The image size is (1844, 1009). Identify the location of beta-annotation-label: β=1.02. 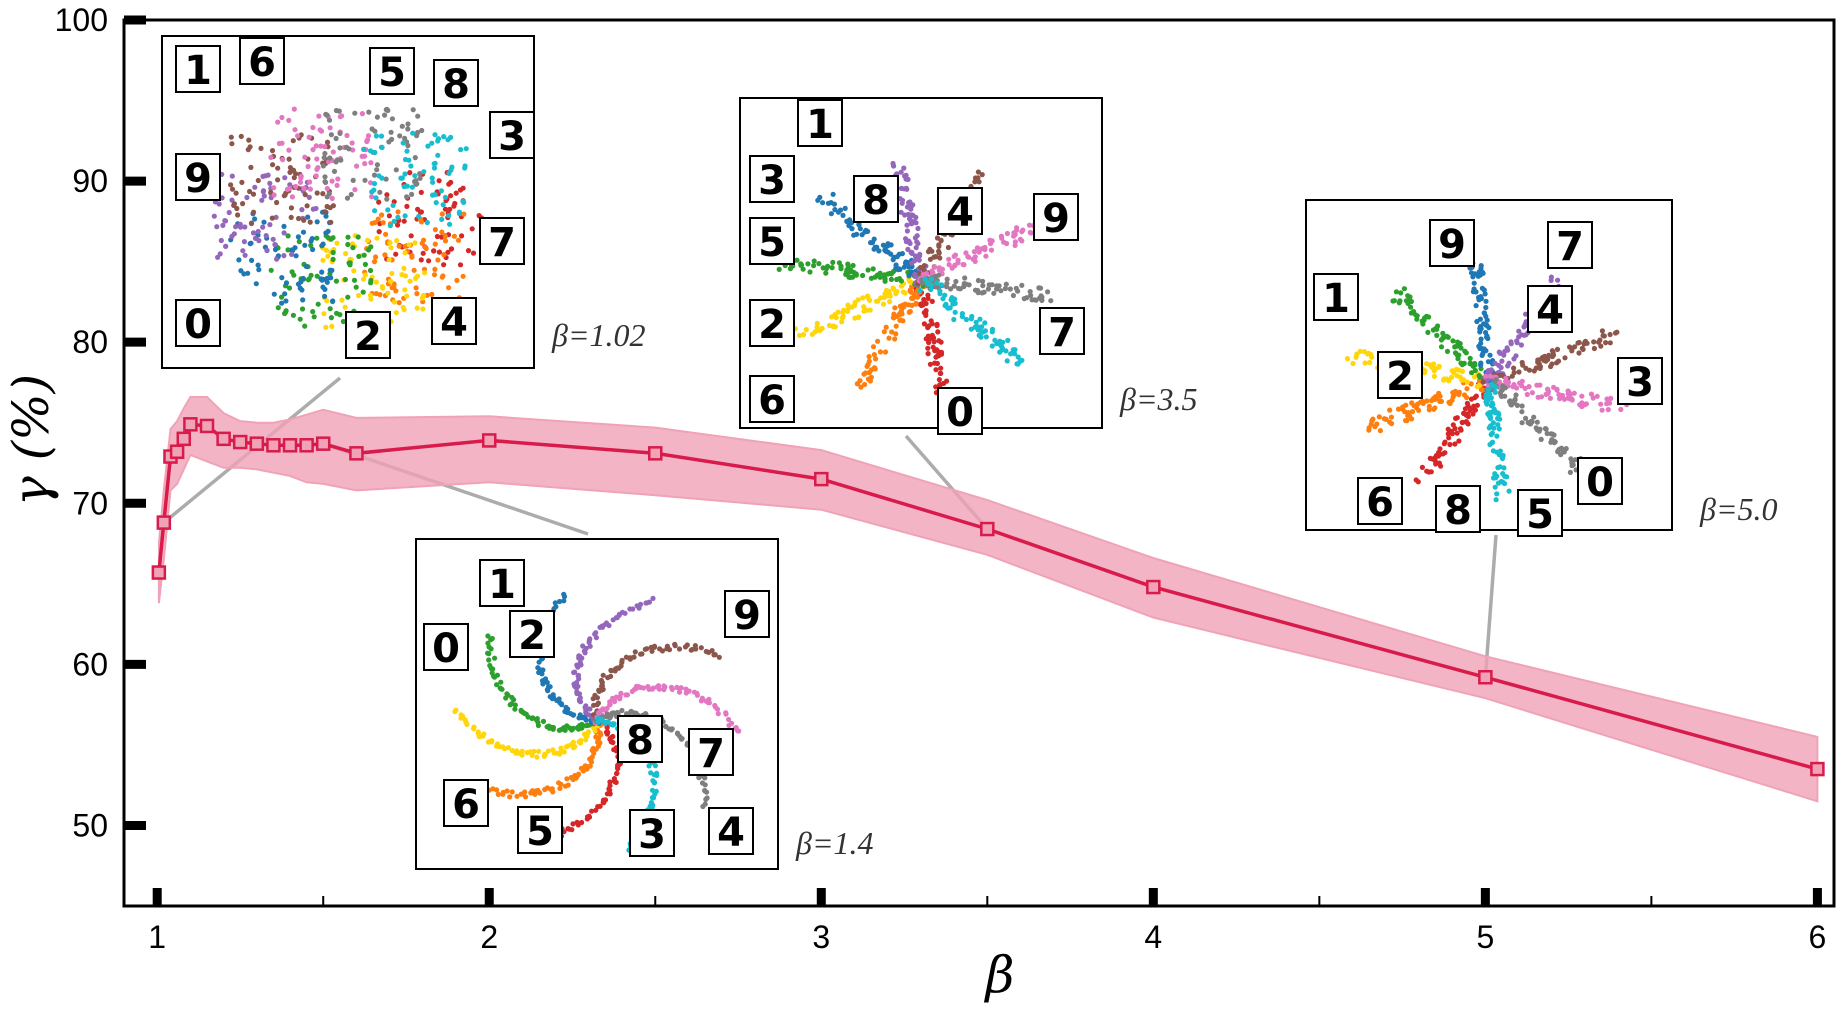
(598, 335).